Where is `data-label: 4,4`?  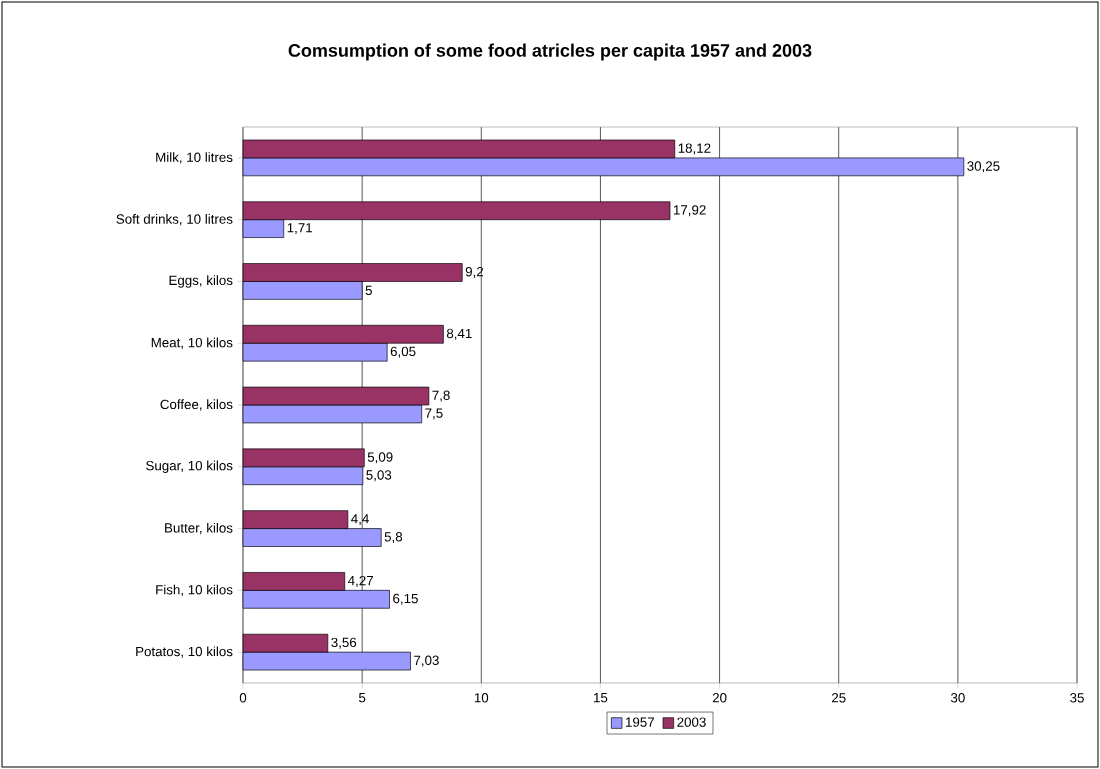 data-label: 4,4 is located at coordinates (360, 520).